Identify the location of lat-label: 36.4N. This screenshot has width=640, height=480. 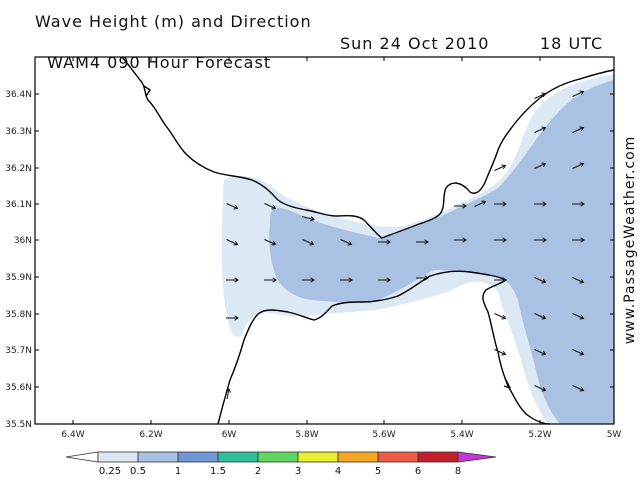
(18, 95).